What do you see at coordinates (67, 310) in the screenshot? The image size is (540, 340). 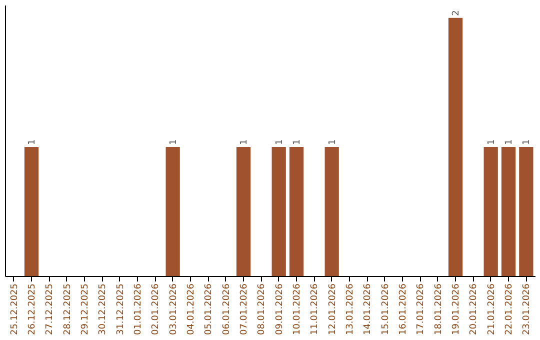 I see `x-tick-label: 28.12.2025` at bounding box center [67, 310].